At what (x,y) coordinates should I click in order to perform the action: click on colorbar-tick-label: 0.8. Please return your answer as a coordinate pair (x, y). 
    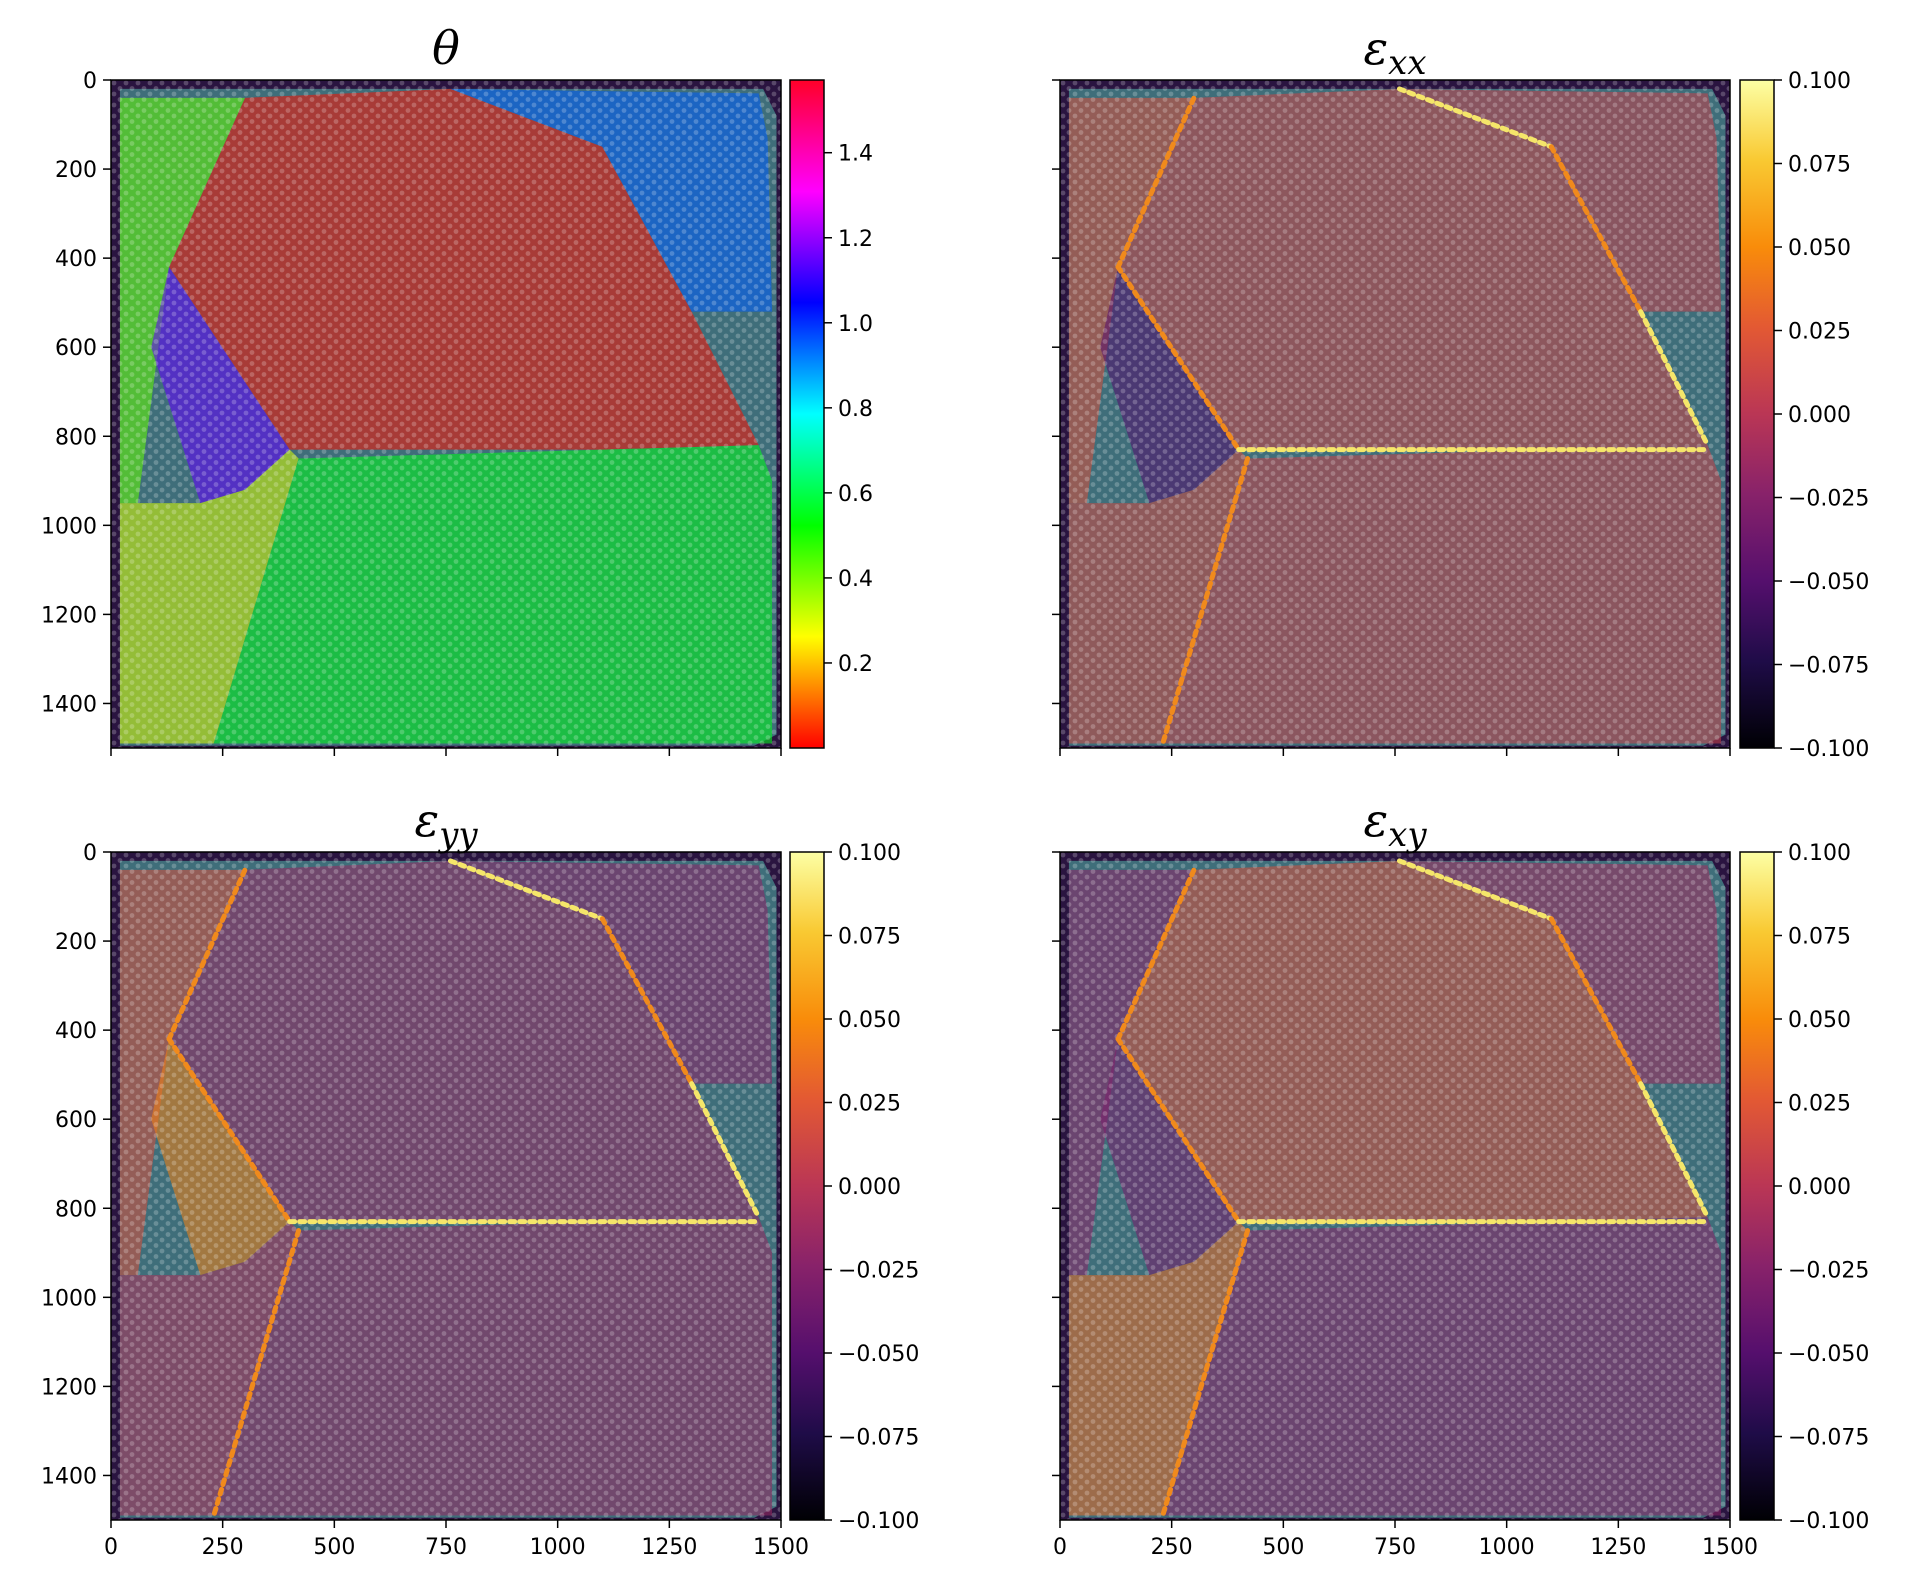
    Looking at the image, I should click on (855, 409).